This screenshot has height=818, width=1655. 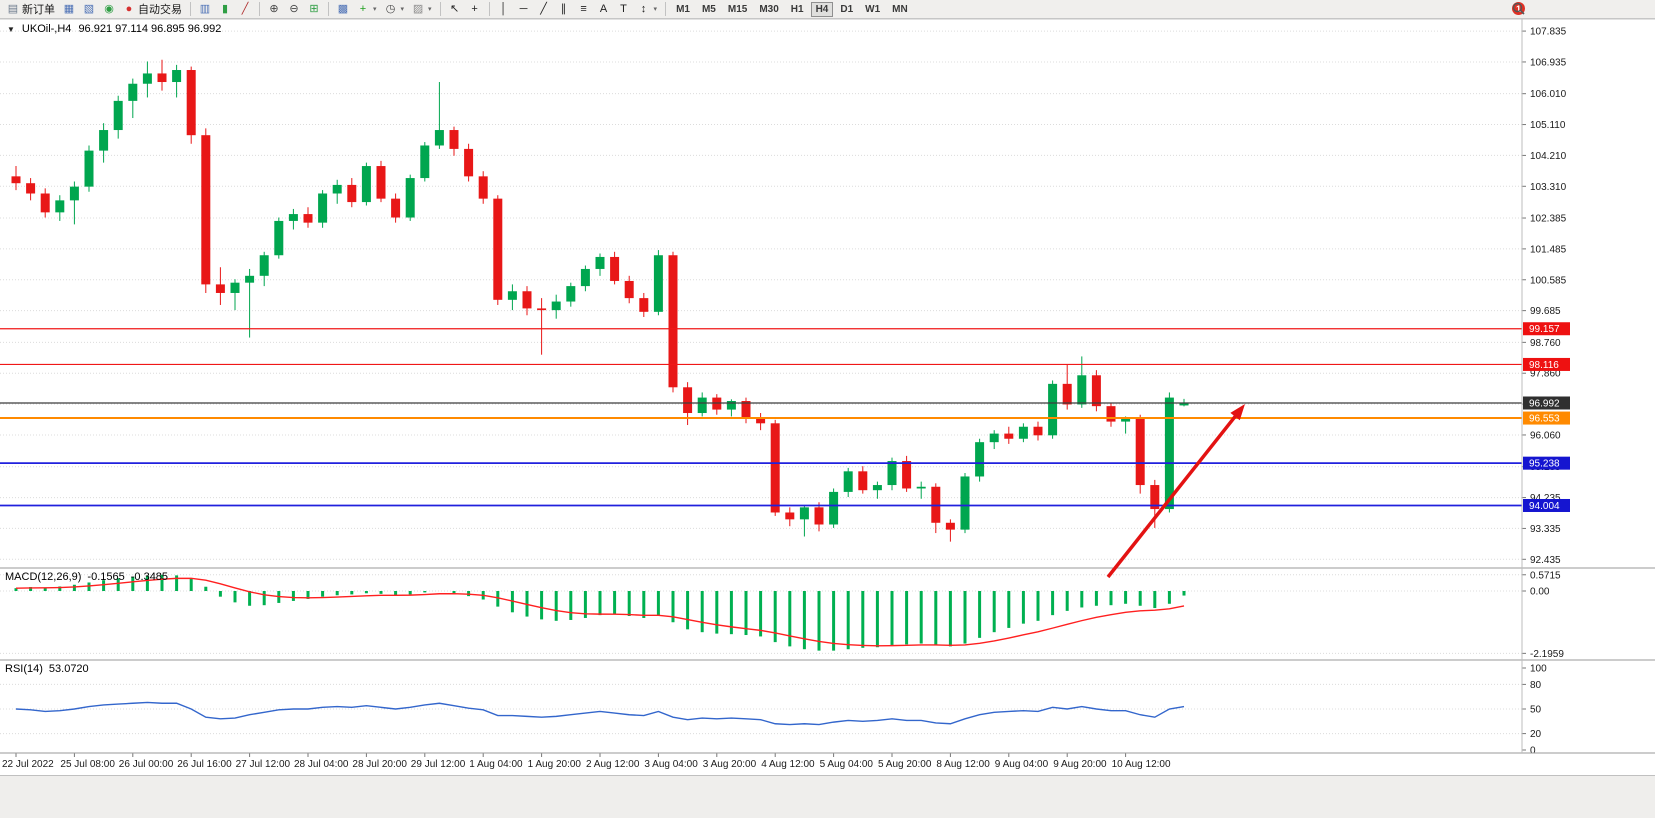 I want to click on new-chart-button: ▦, so click(x=69, y=9).